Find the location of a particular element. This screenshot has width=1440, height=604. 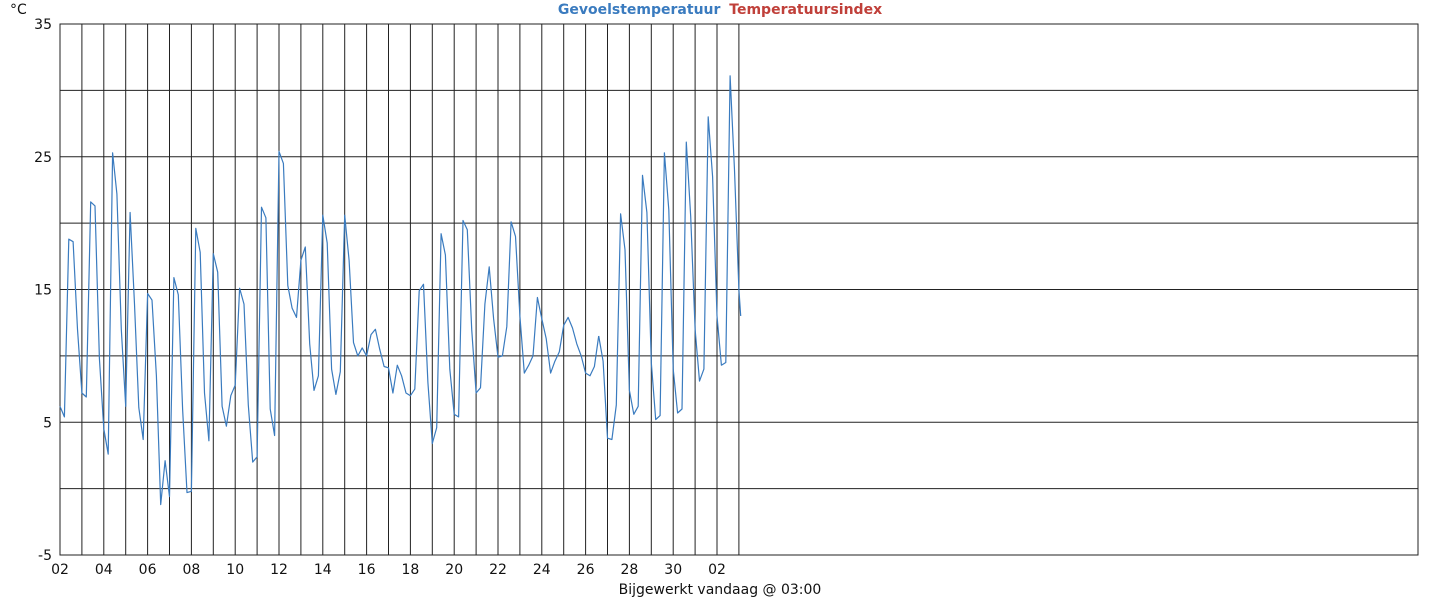

x-tick-label: 08 is located at coordinates (191, 570).